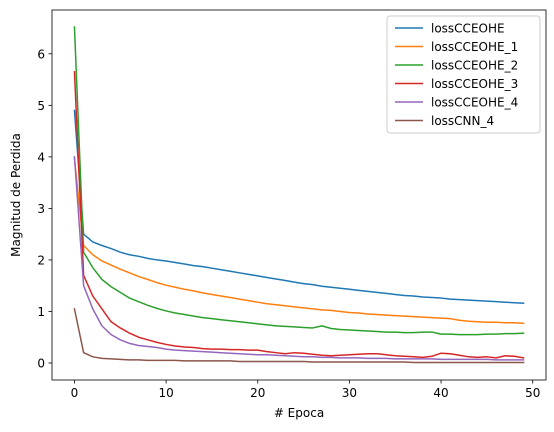 The image size is (554, 432). Describe the element at coordinates (474, 47) in the screenshot. I see `legend-label: lossCCEOHE_1` at that location.